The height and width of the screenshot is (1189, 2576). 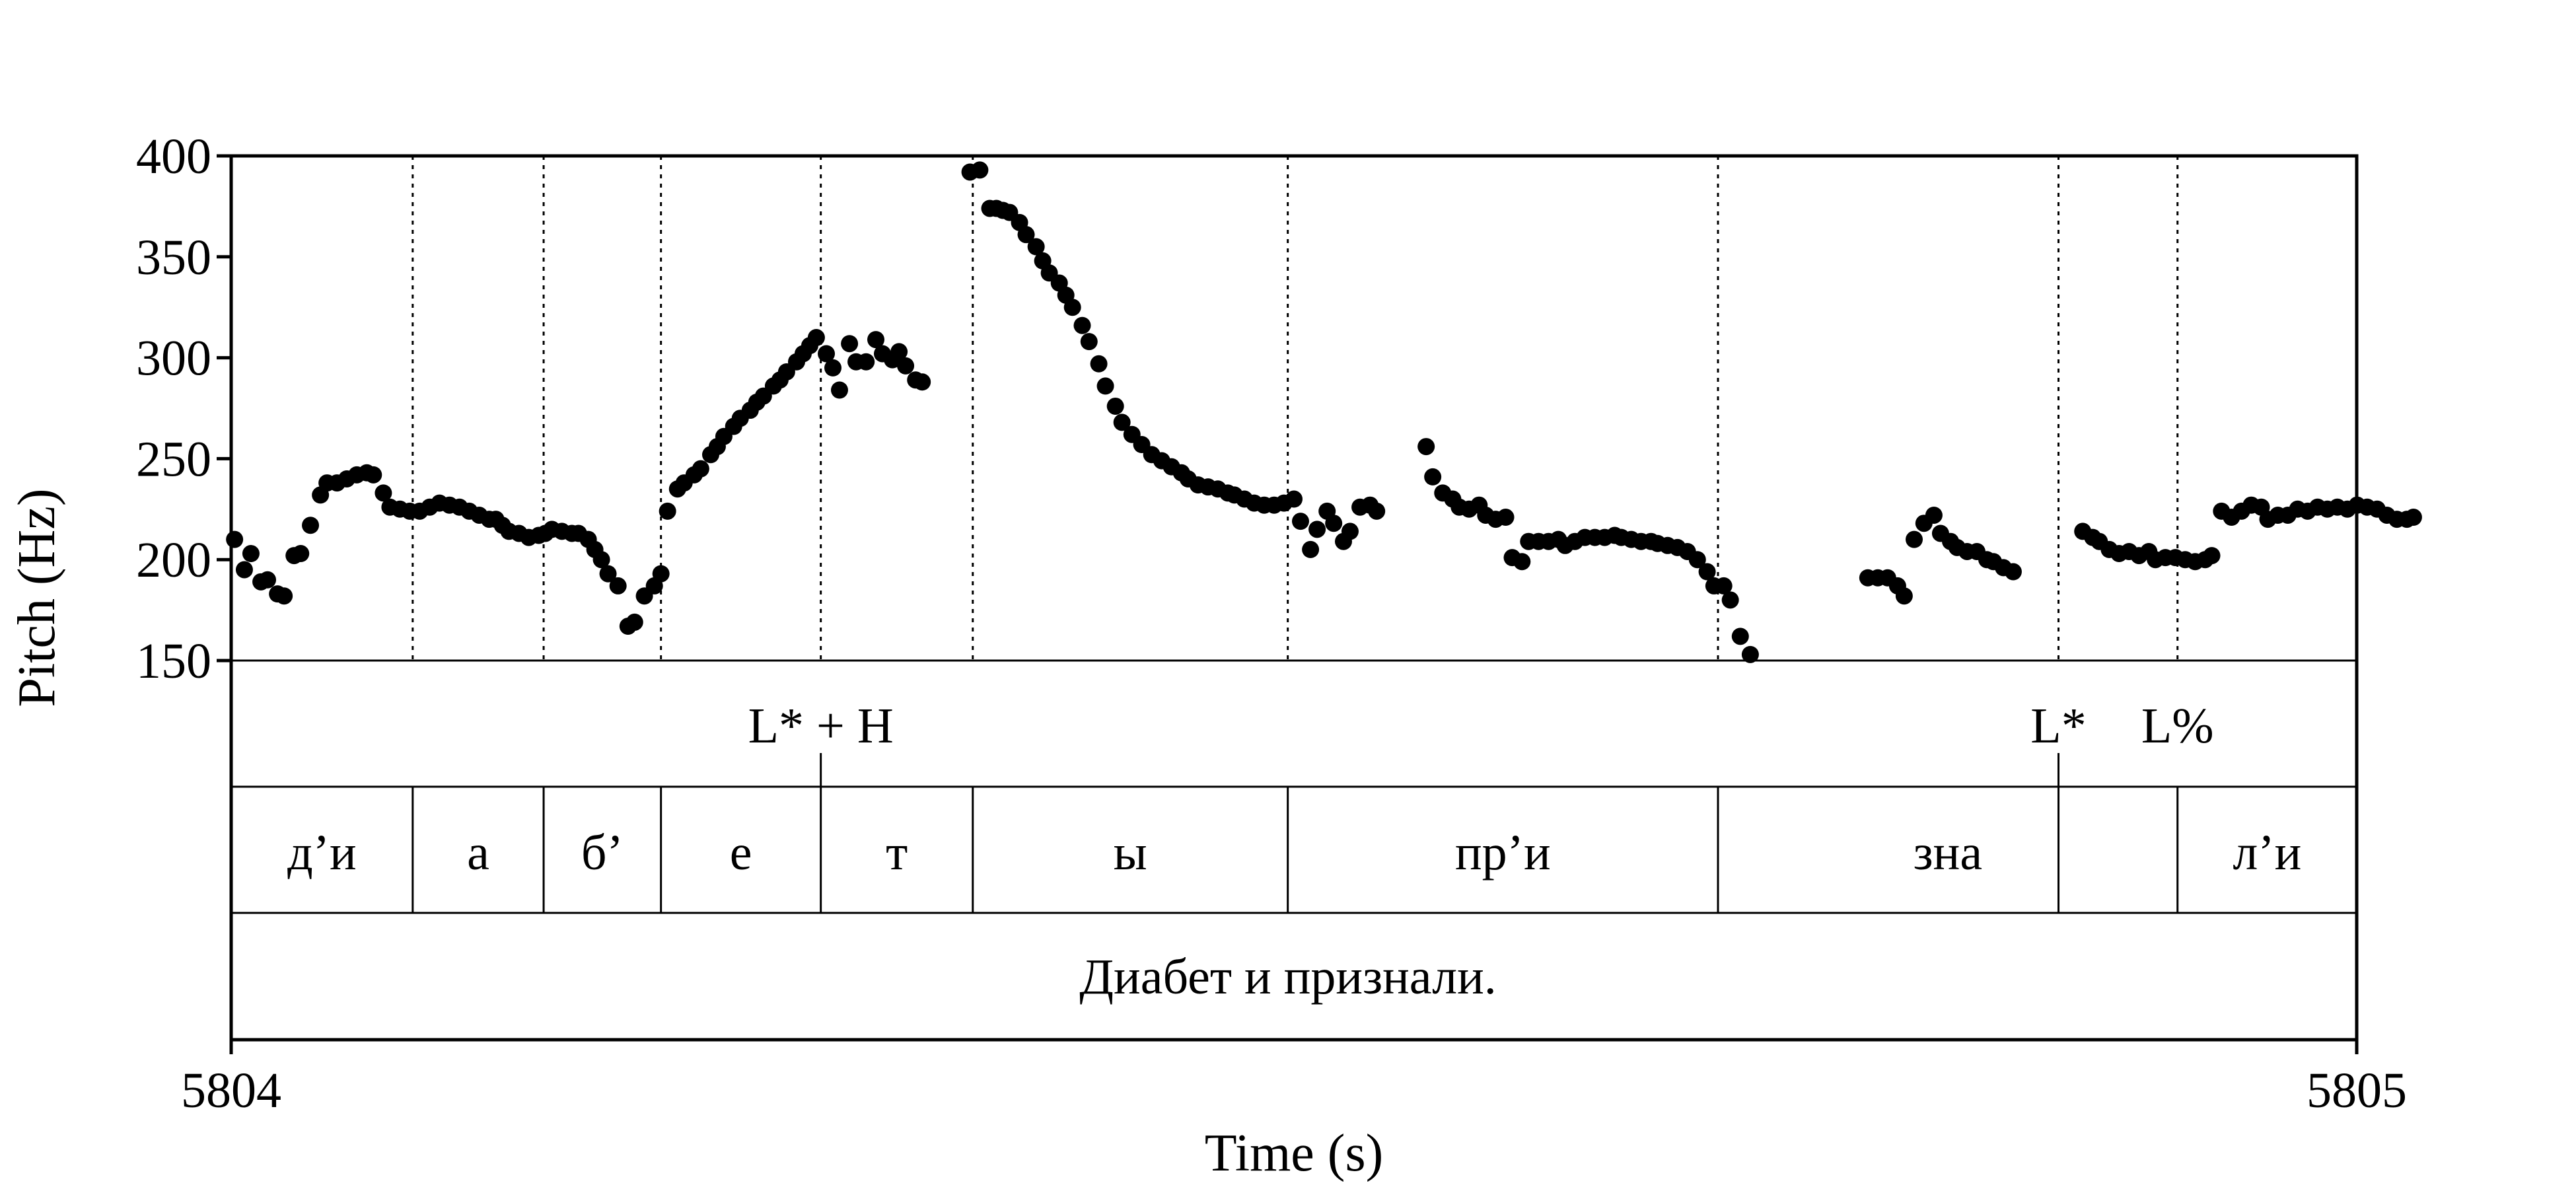 What do you see at coordinates (2267, 853) in the screenshot?
I see `segment-label: л’и` at bounding box center [2267, 853].